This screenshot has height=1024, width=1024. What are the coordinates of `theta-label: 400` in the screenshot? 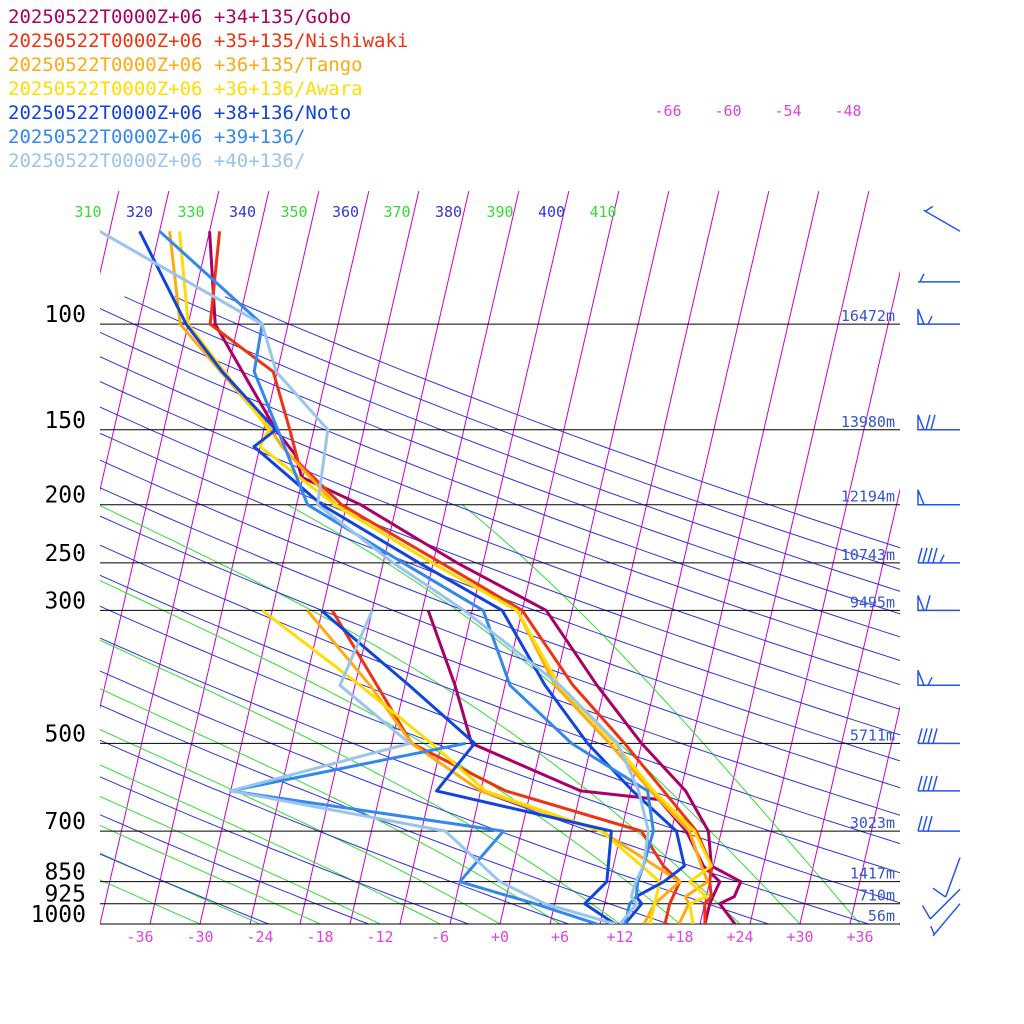 It's located at (551, 212).